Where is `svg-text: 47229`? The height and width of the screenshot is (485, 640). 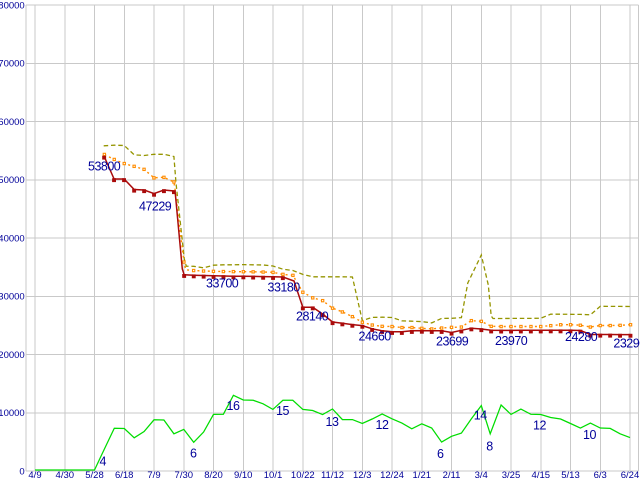 svg-text: 47229 is located at coordinates (155, 207).